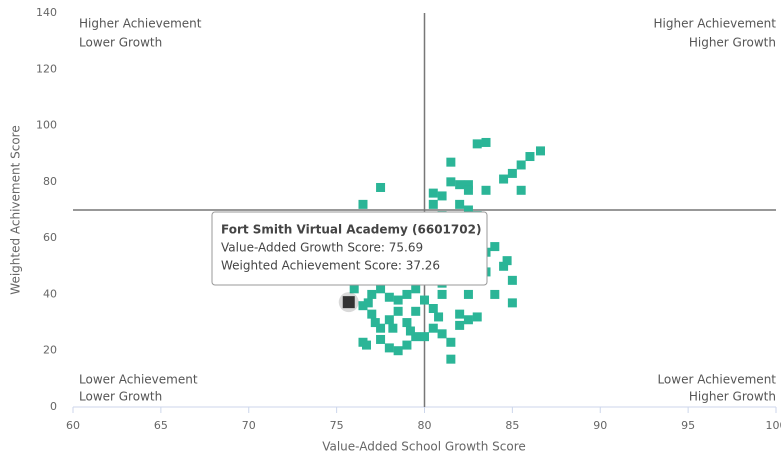 Image resolution: width=781 pixels, height=456 pixels. What do you see at coordinates (16, 209) in the screenshot?
I see `y-axis-label: Weighted Achivement Score` at bounding box center [16, 209].